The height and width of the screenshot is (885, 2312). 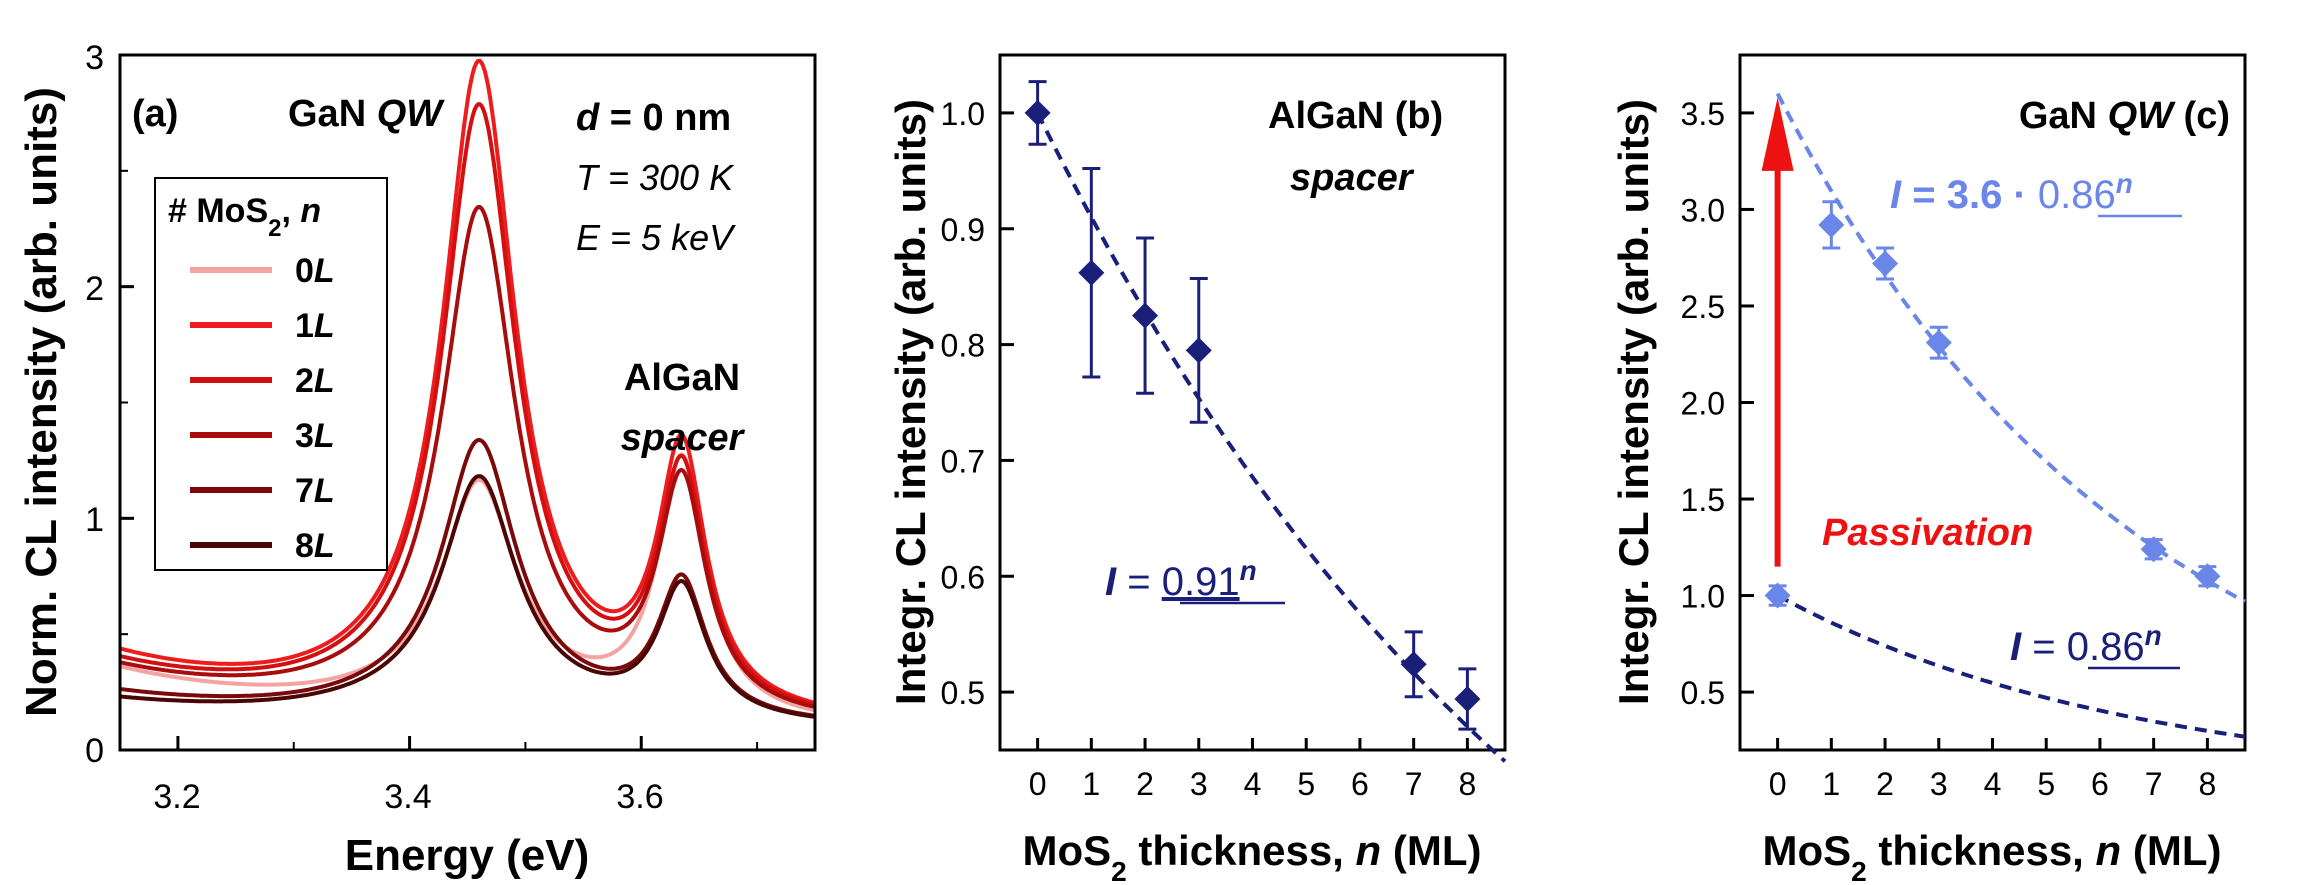 I want to click on c-arrow-head, so click(x=1777, y=134).